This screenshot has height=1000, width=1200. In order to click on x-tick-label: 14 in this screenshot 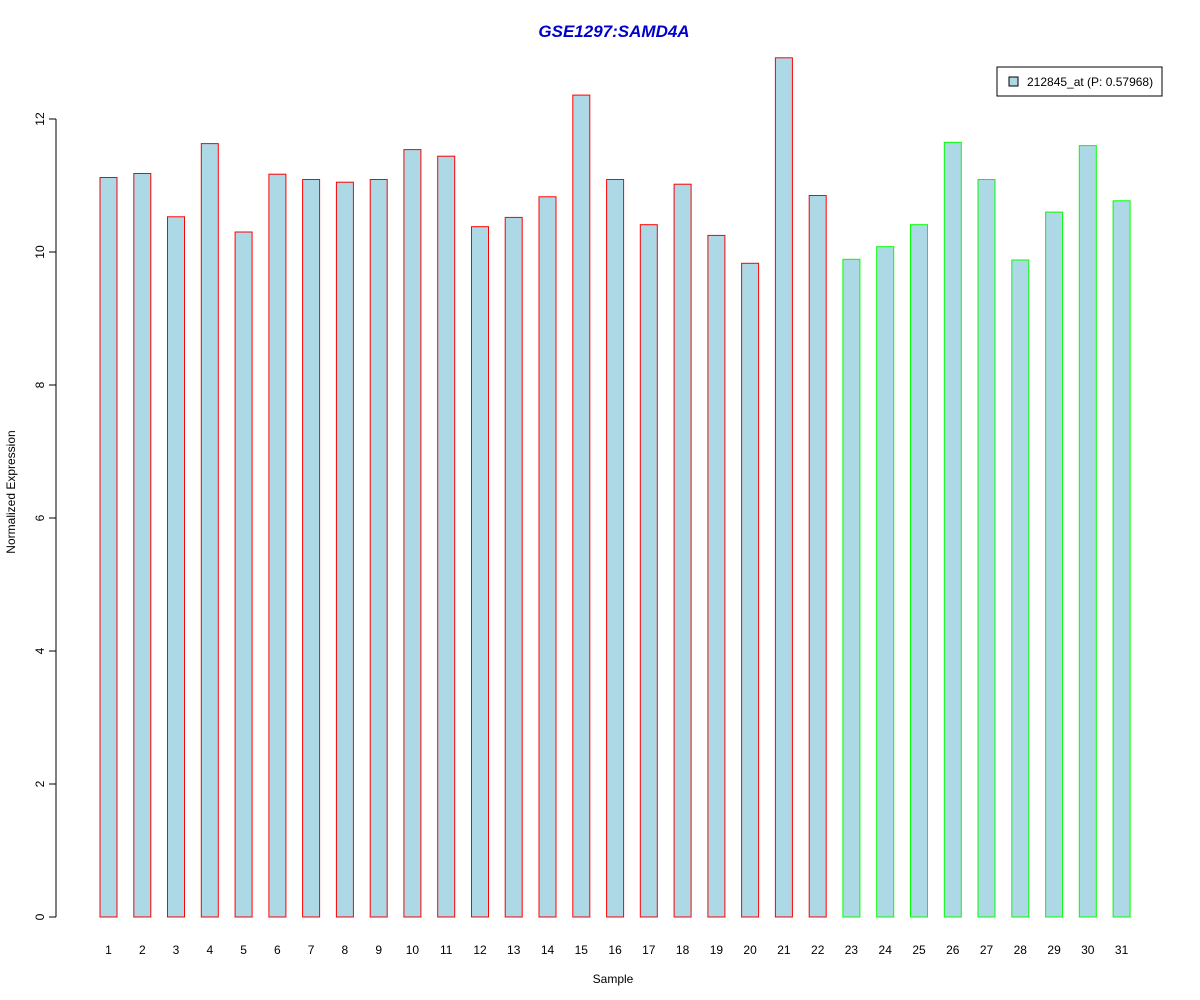, I will do `click(548, 950)`.